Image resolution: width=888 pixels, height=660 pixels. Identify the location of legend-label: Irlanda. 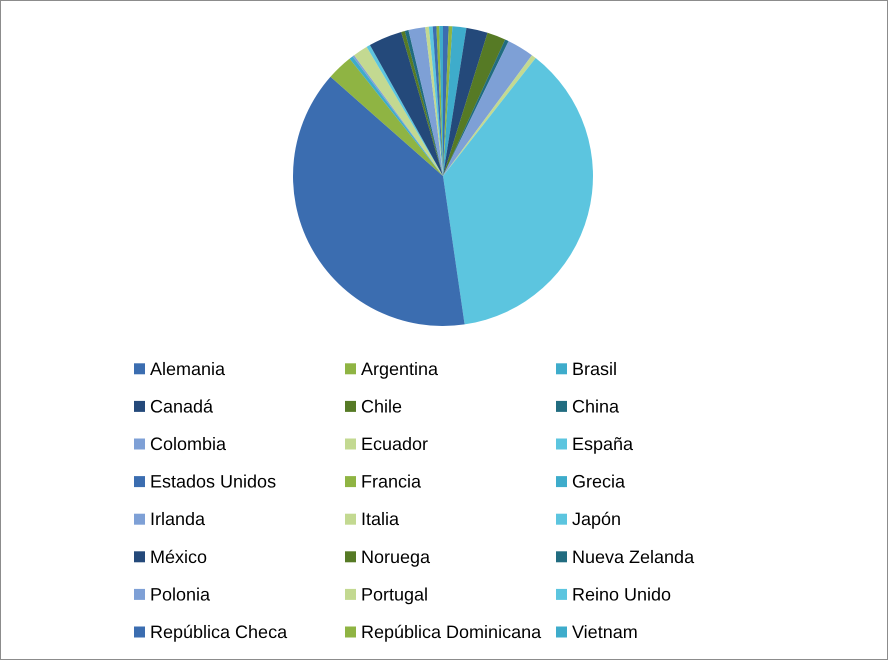
(178, 519).